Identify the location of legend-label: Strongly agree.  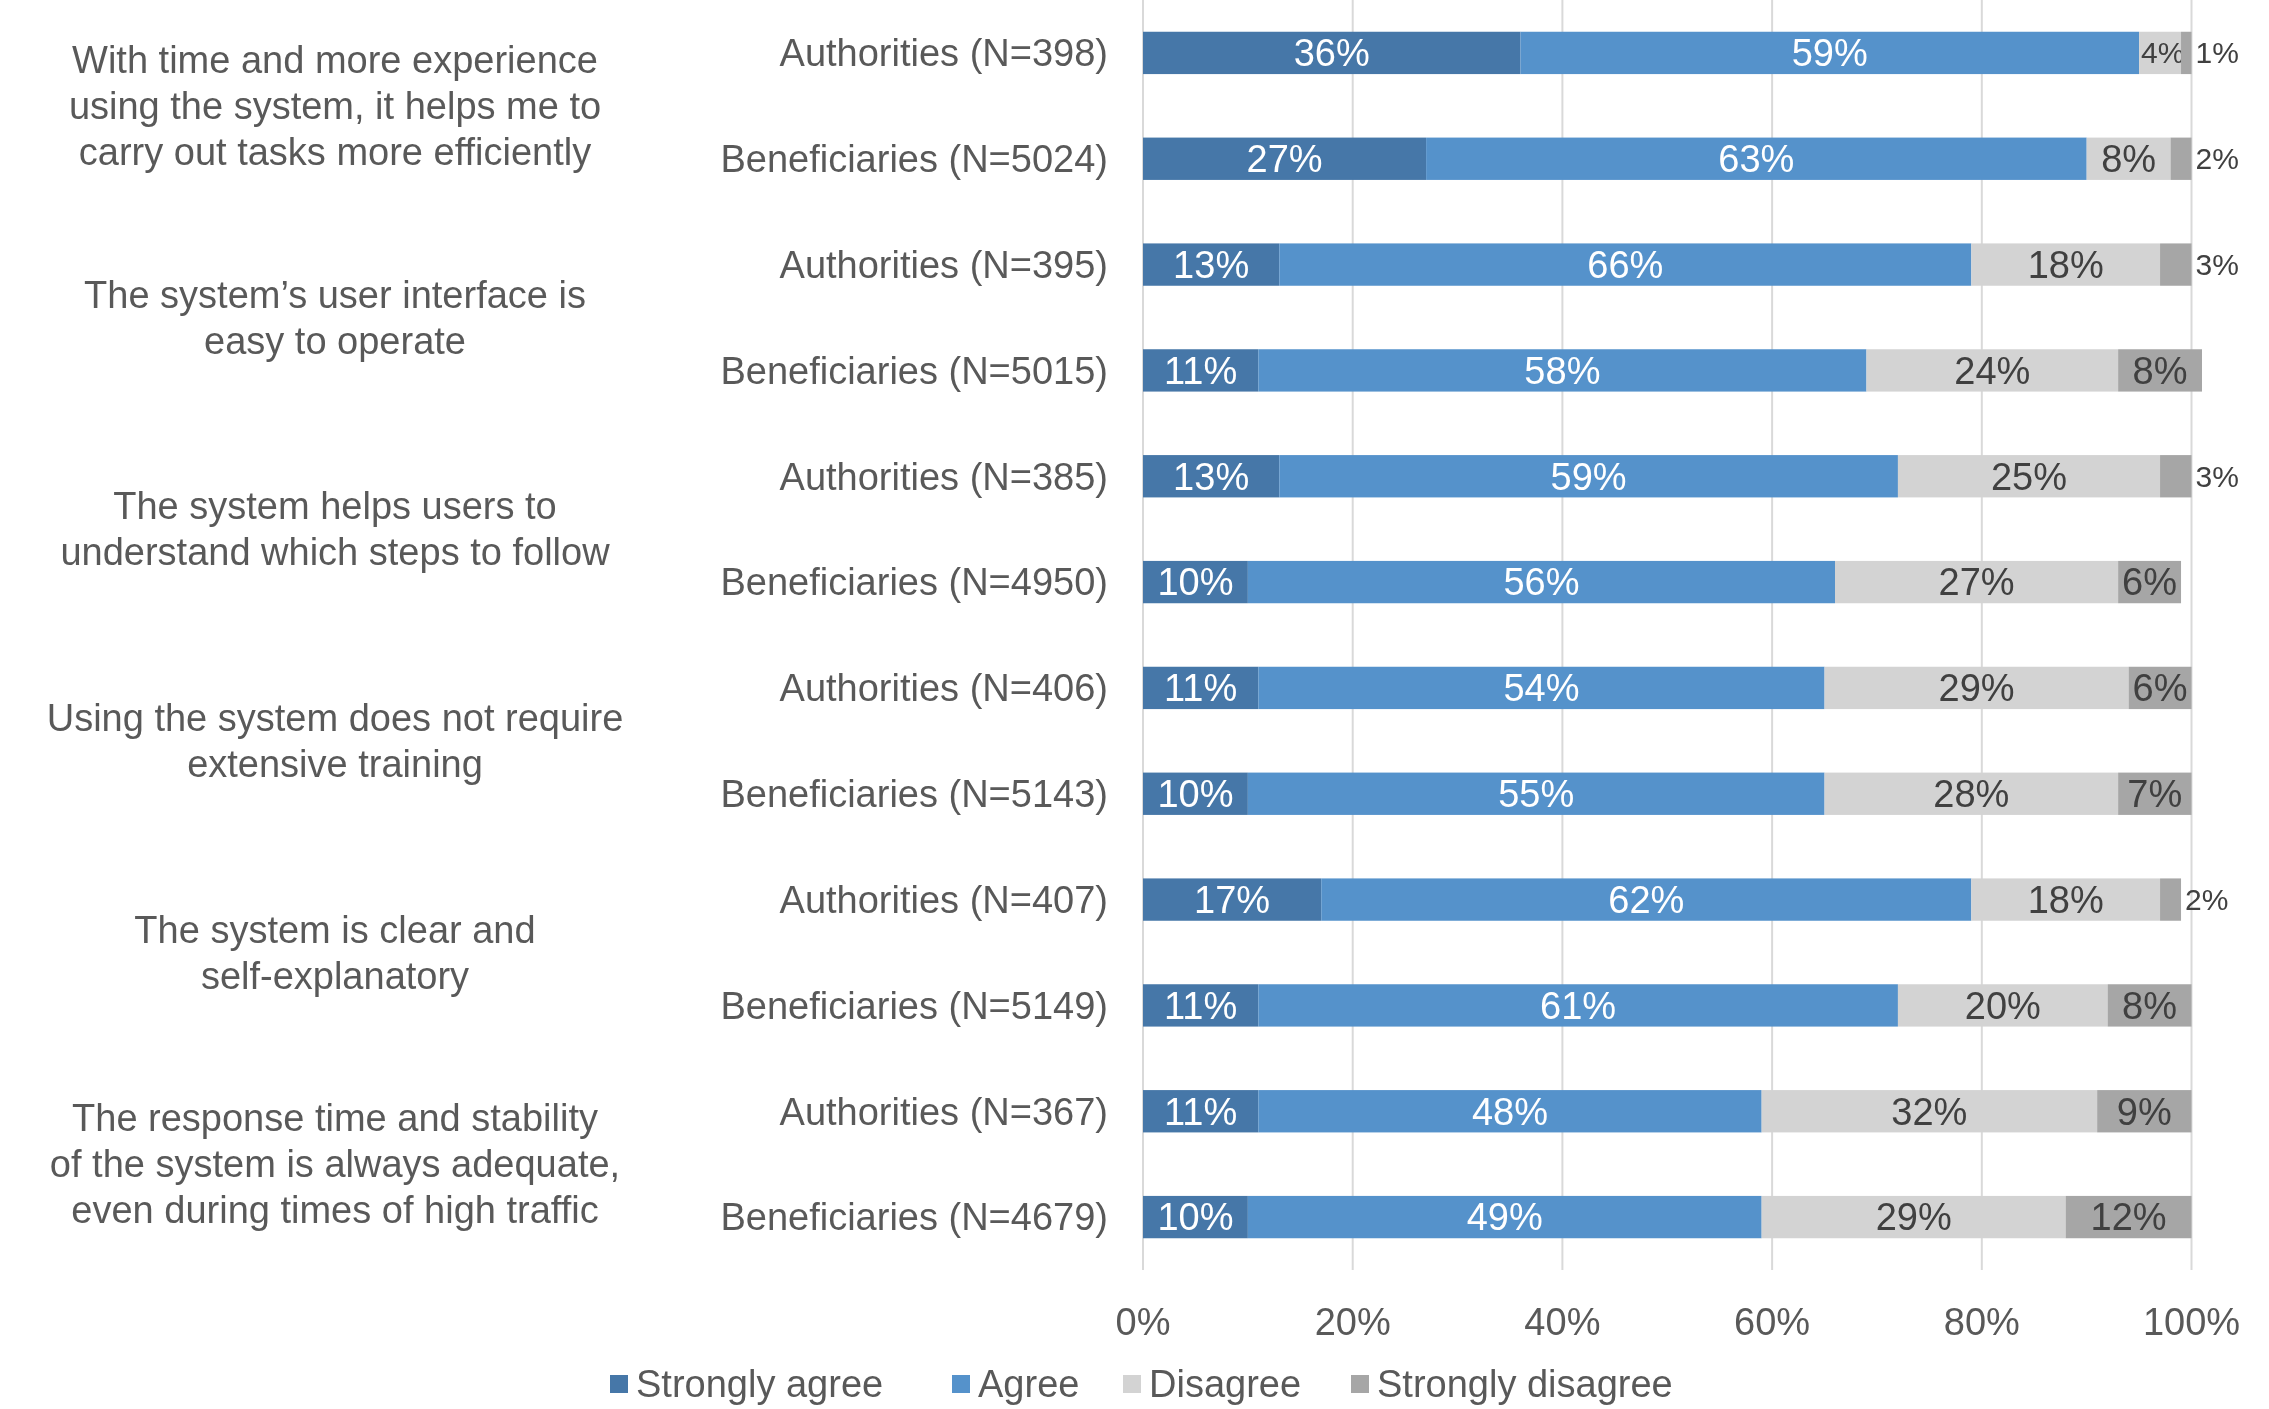
(760, 1384).